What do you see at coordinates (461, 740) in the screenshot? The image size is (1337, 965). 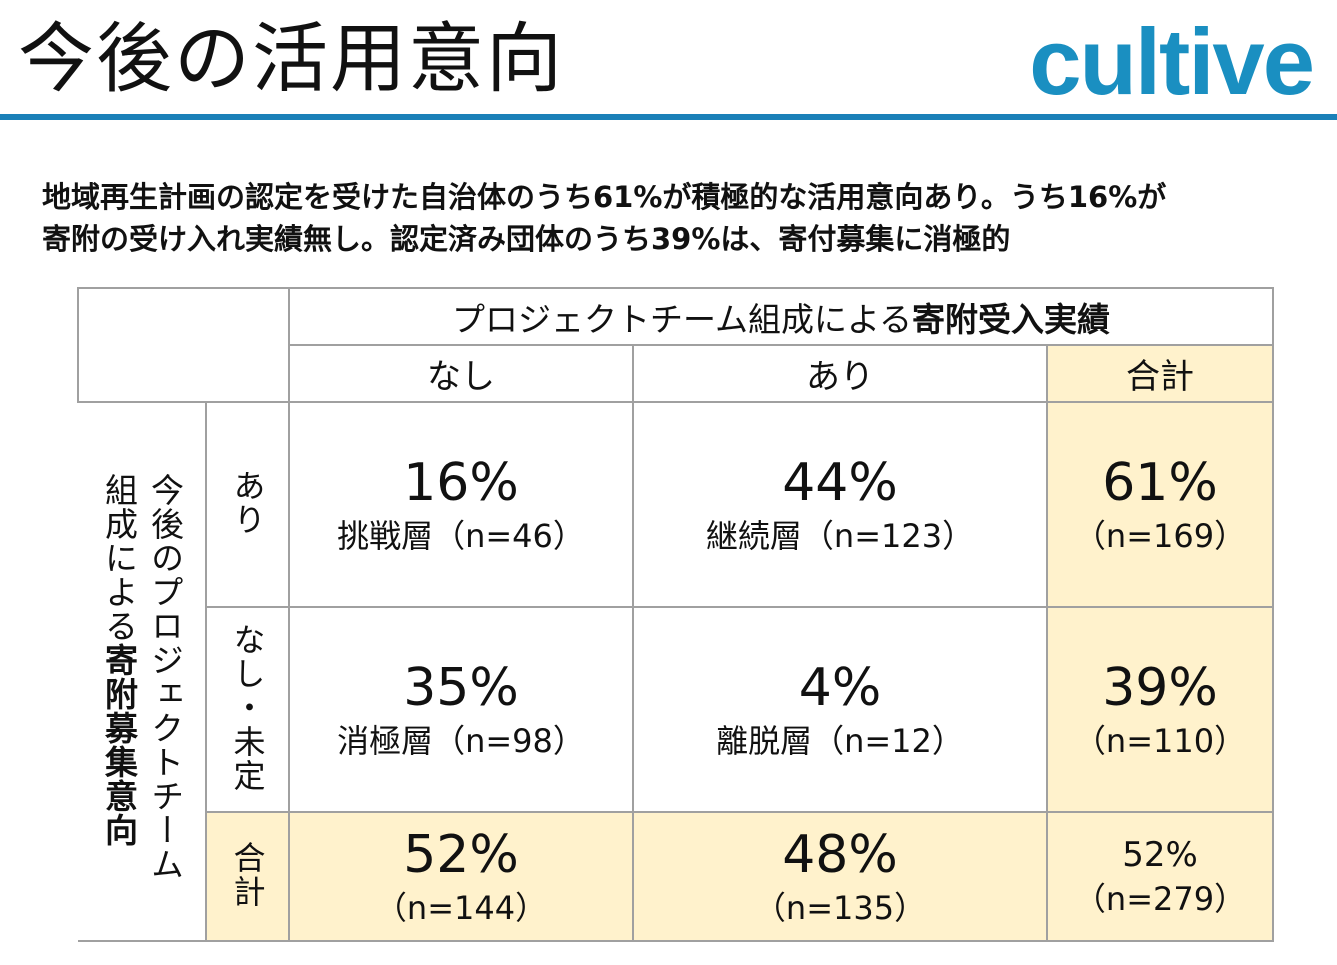 I see `cell-label: 消極層（n=98）` at bounding box center [461, 740].